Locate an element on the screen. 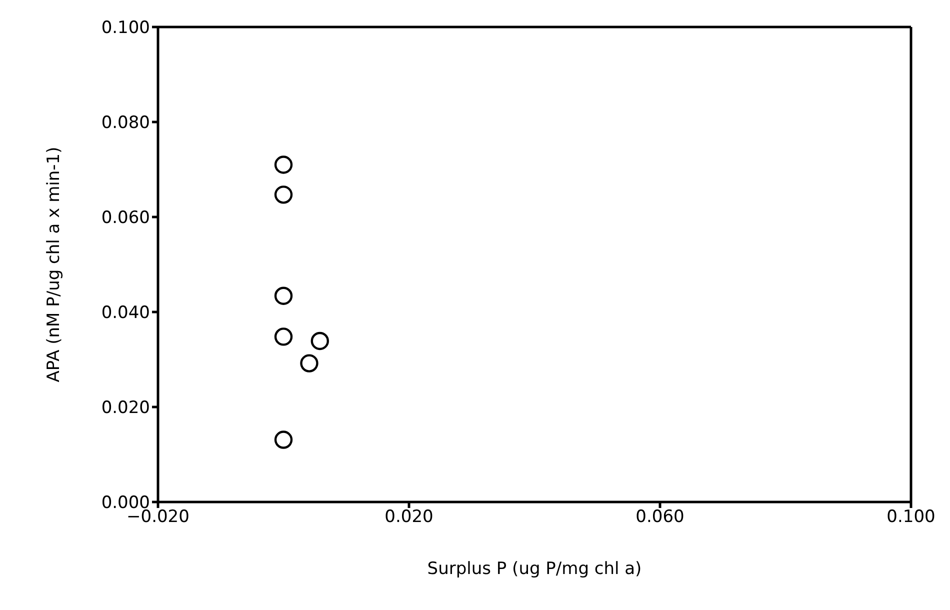 The height and width of the screenshot is (610, 950). y-axis-title: APA (nM P/ug chl a x min-1) is located at coordinates (54, 264).